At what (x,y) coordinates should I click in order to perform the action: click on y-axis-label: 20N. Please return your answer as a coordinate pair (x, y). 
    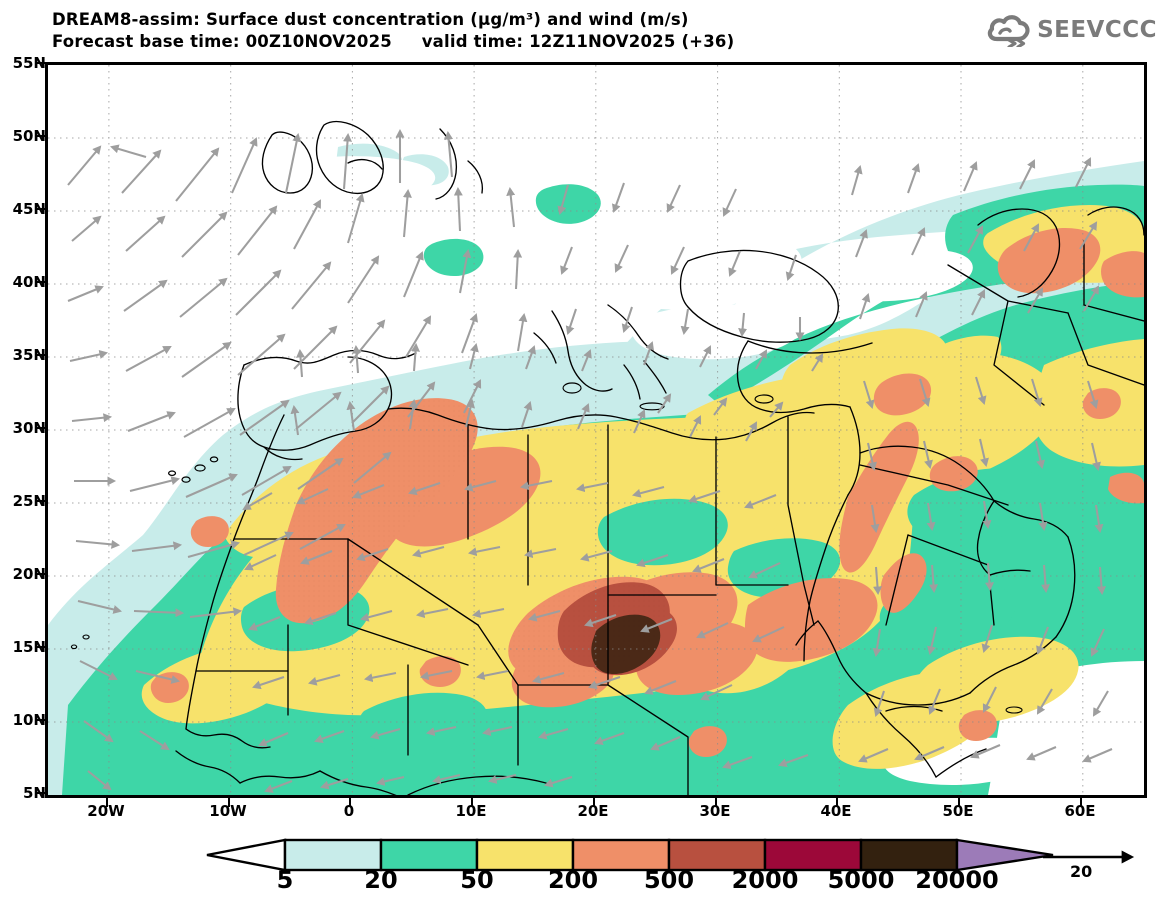
    Looking at the image, I should click on (29, 574).